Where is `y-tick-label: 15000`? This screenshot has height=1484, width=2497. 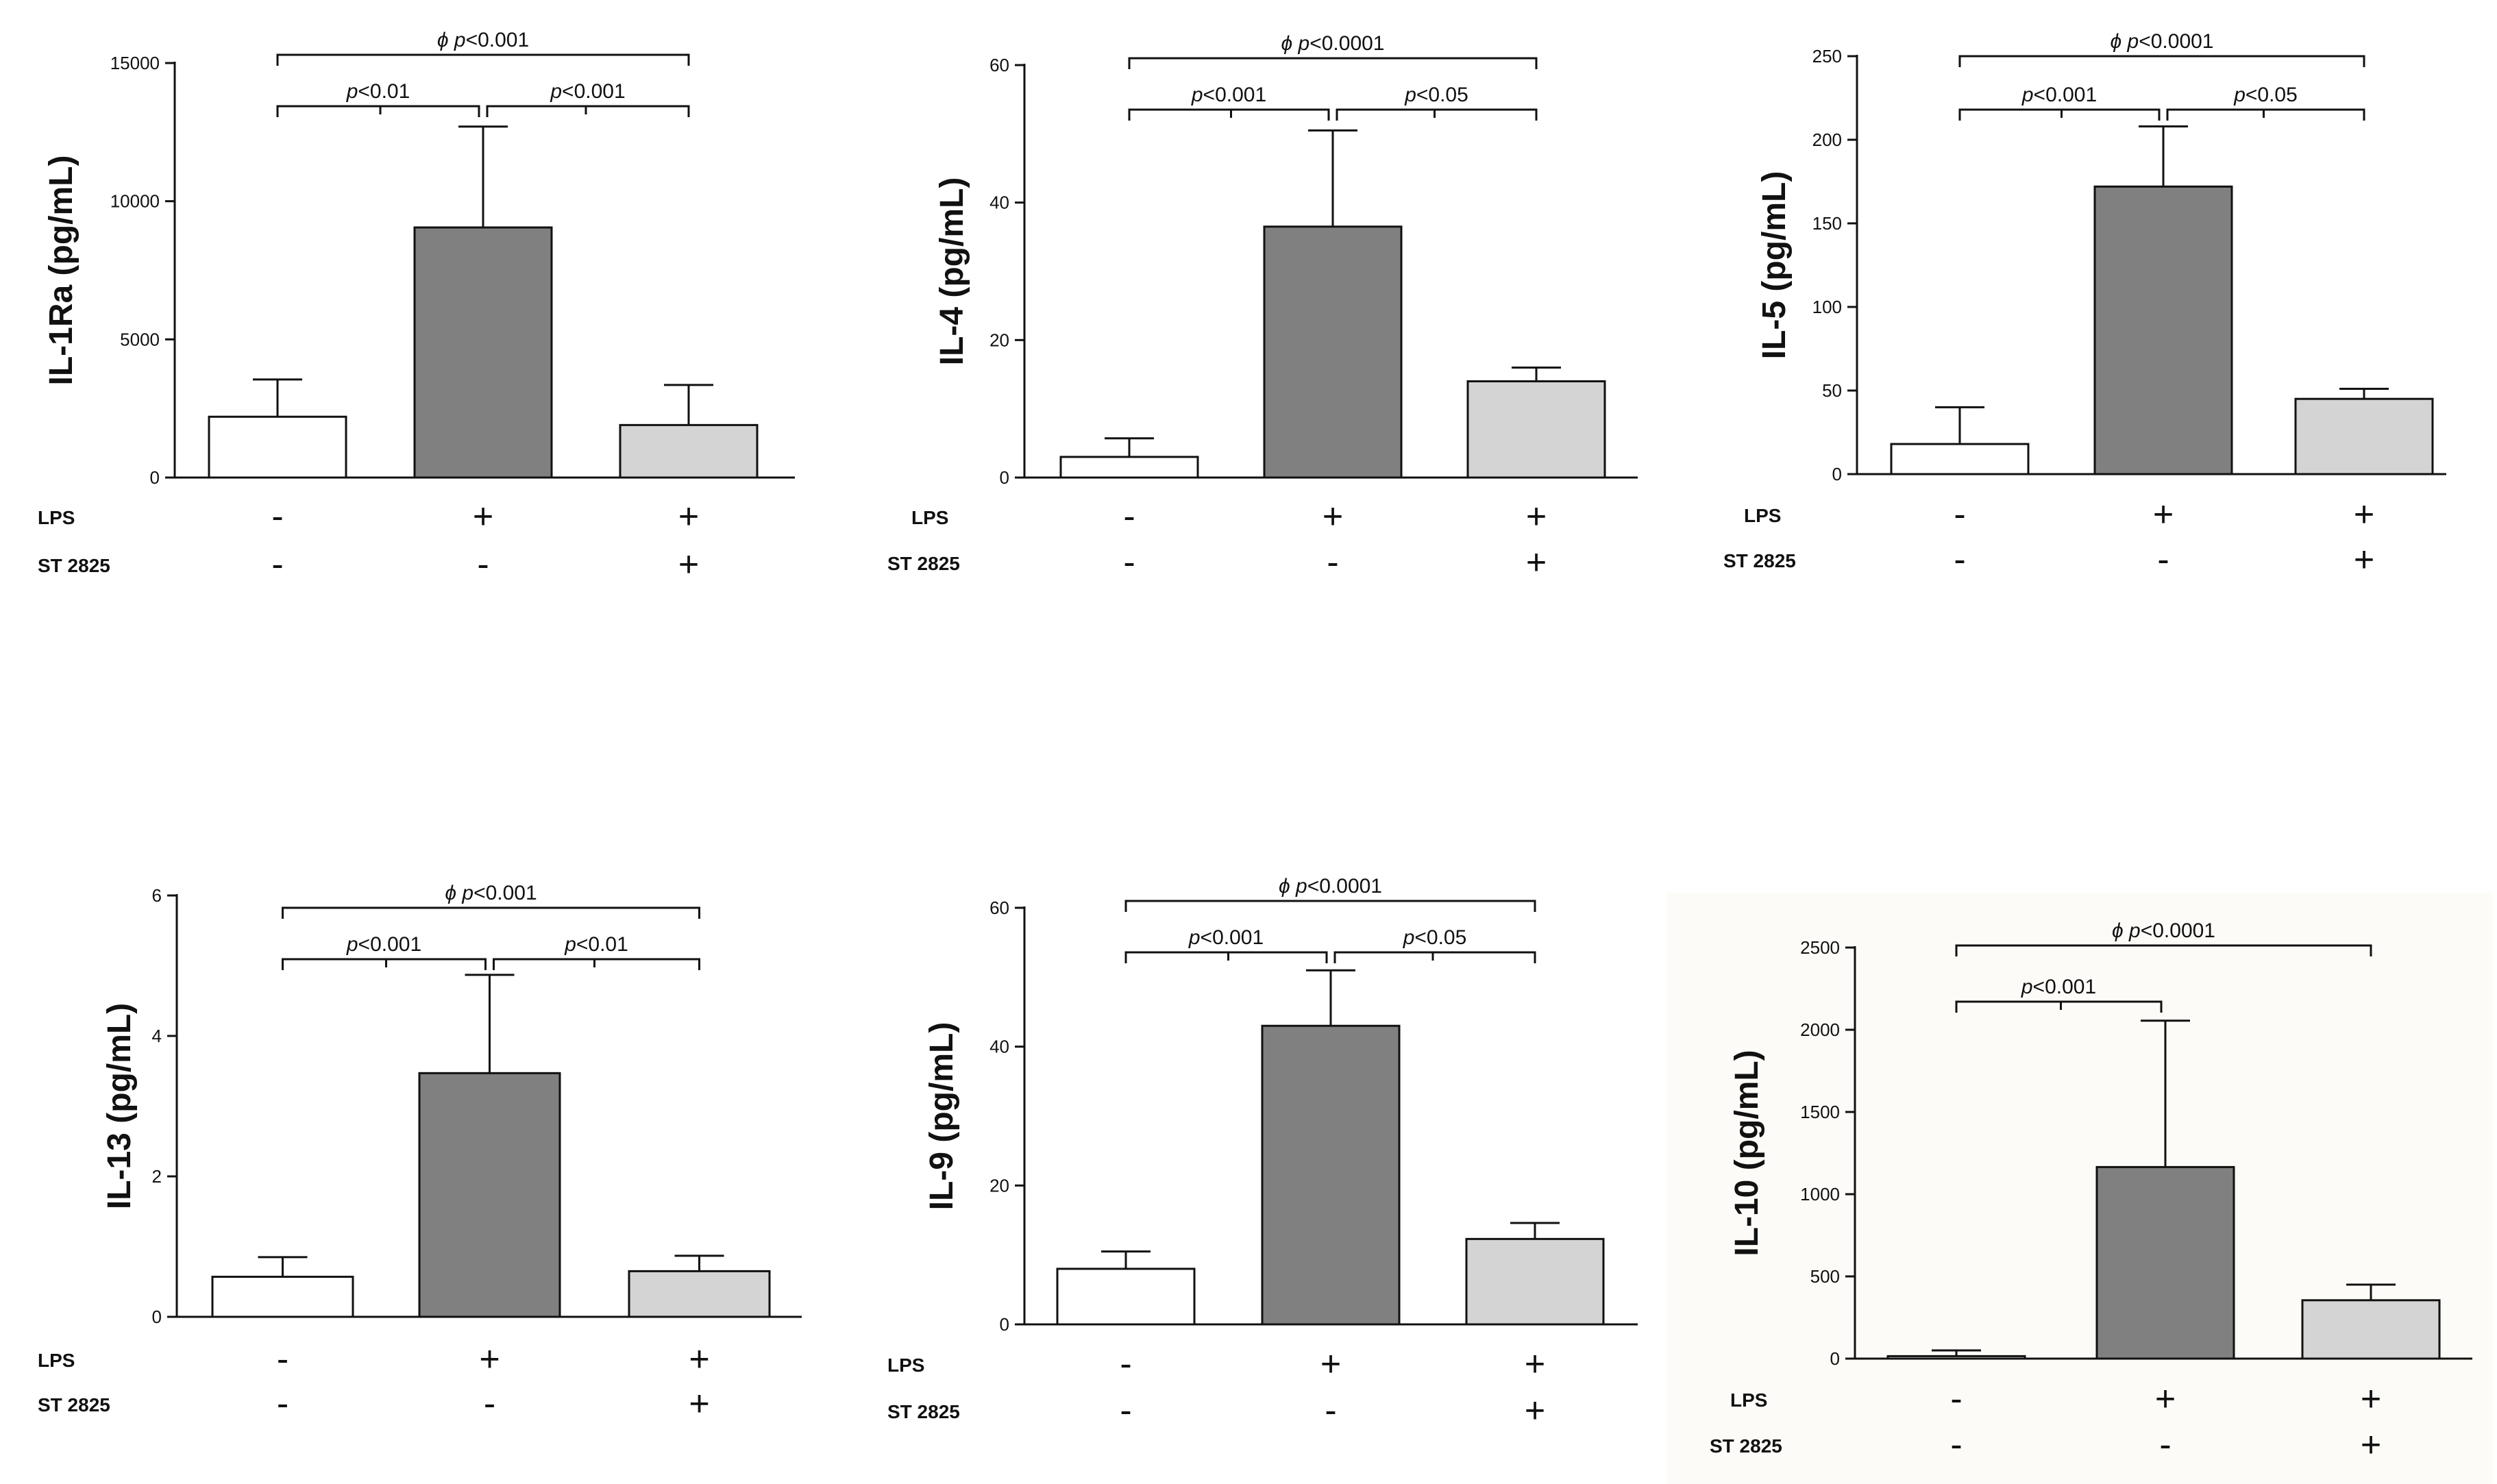 y-tick-label: 15000 is located at coordinates (135, 63).